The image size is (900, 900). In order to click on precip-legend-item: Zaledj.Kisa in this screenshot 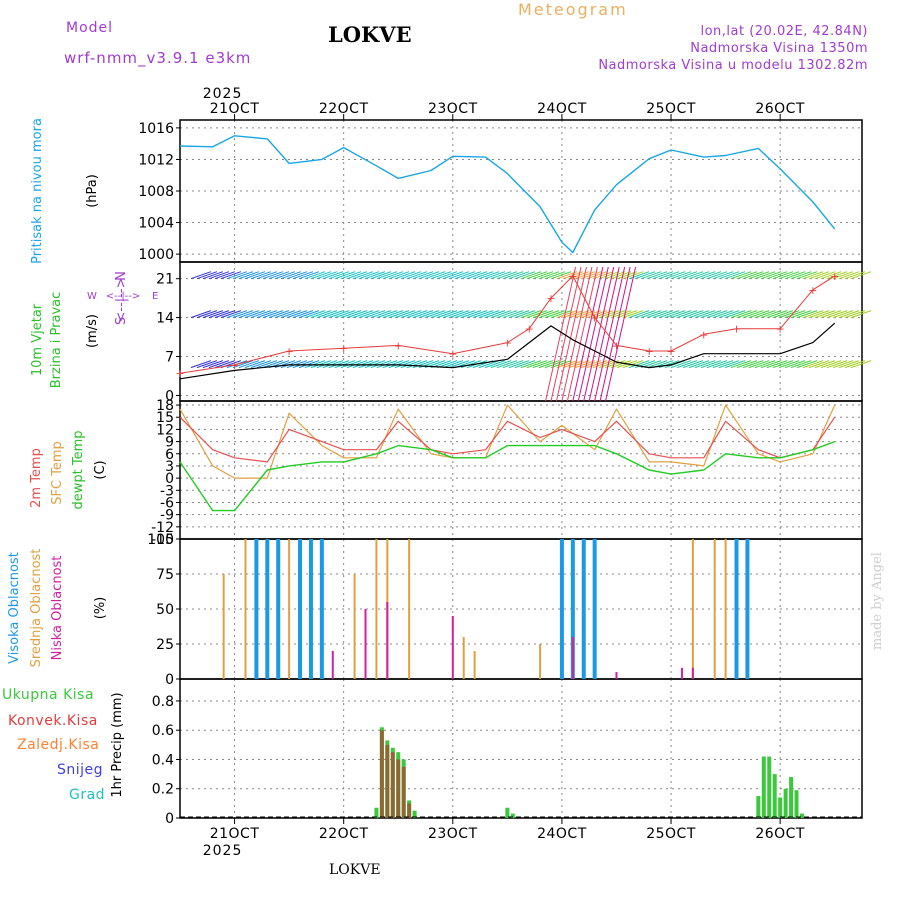, I will do `click(58, 745)`.